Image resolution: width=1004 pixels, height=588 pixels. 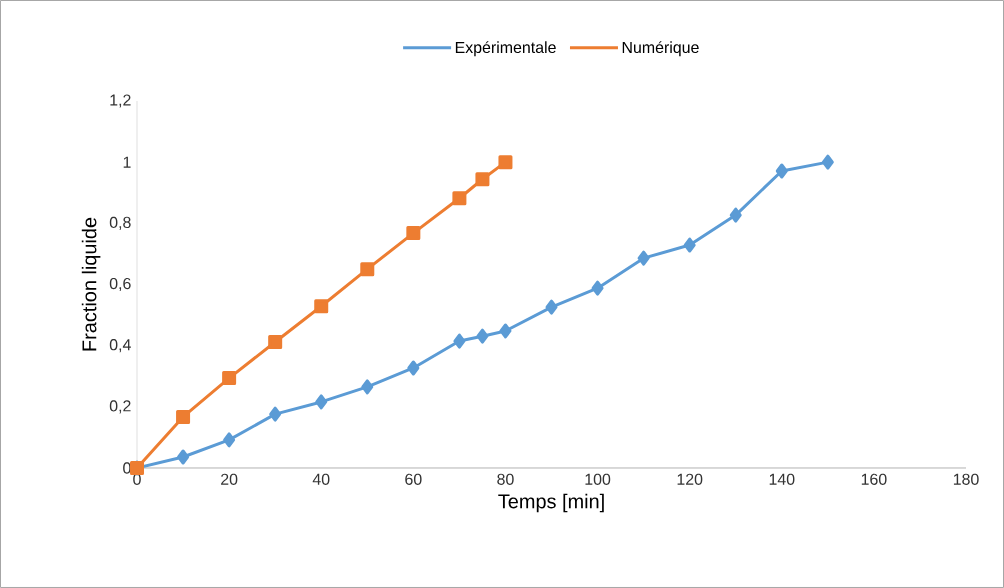 What do you see at coordinates (229, 479) in the screenshot?
I see `x-tick-label: 20` at bounding box center [229, 479].